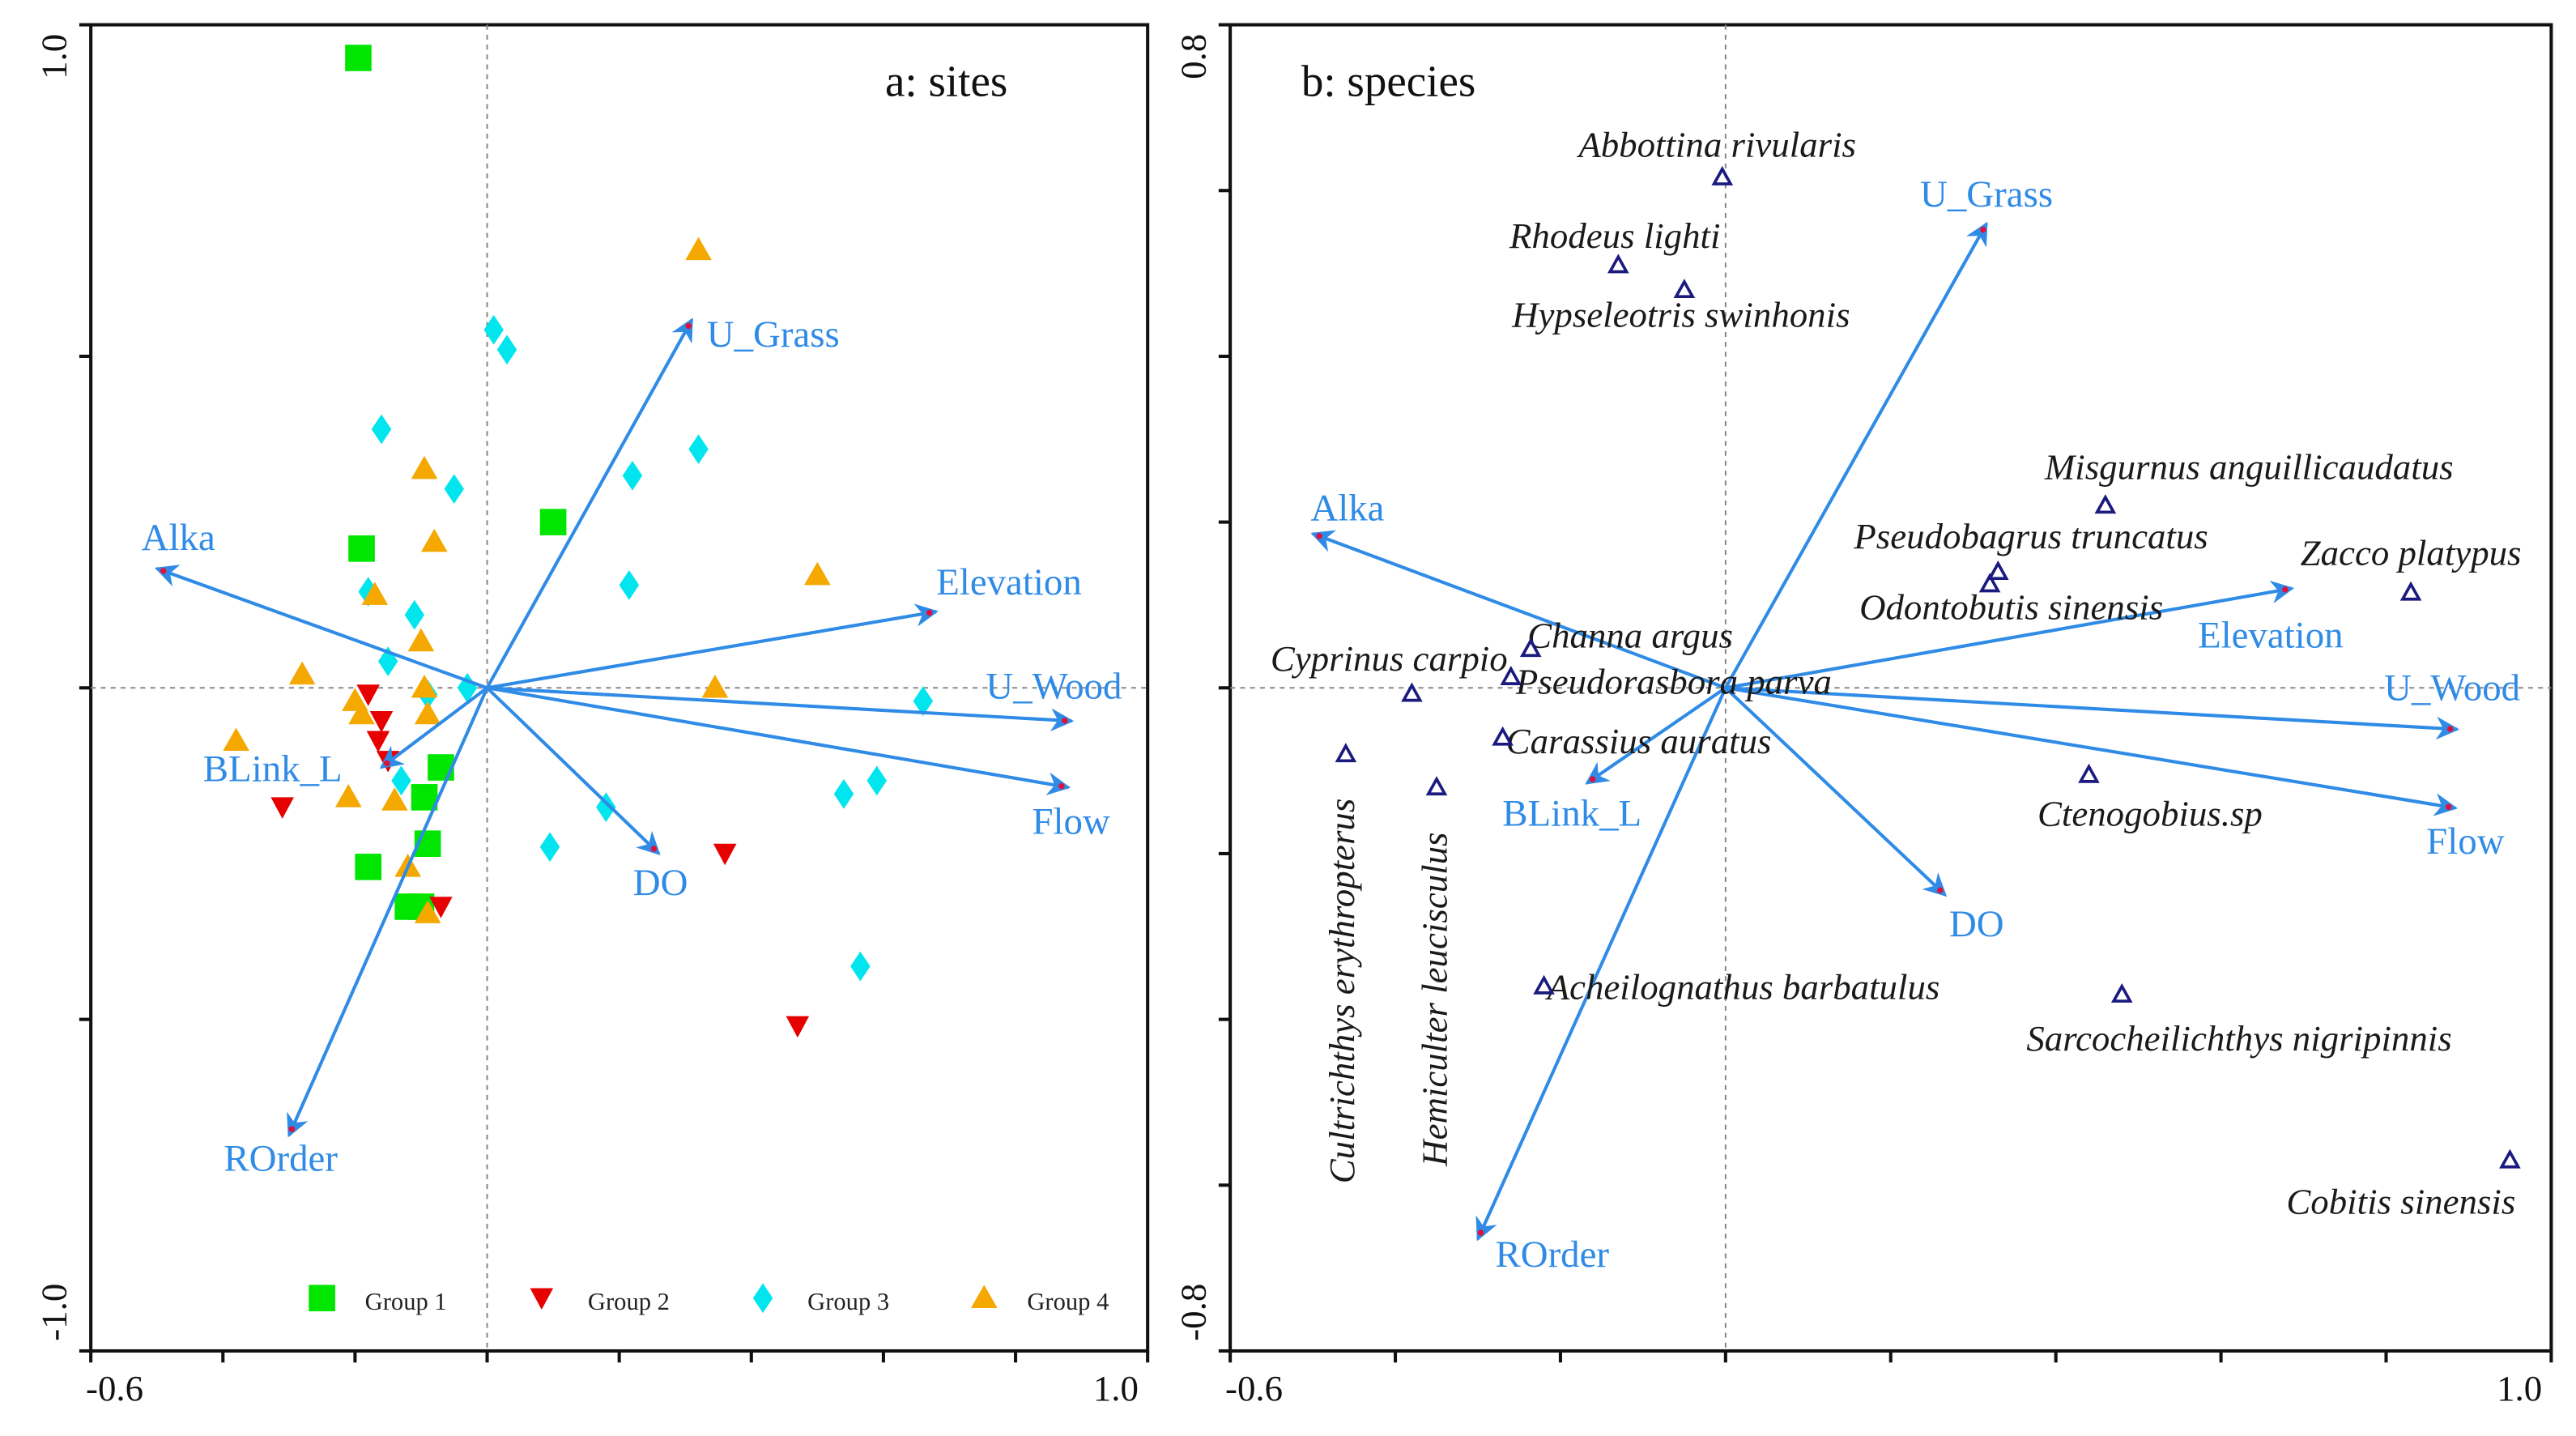 The image size is (2576, 1436). Describe the element at coordinates (1673, 681) in the screenshot. I see `species-label-pseudorasbora-parva: Pseudorasbora parva` at that location.